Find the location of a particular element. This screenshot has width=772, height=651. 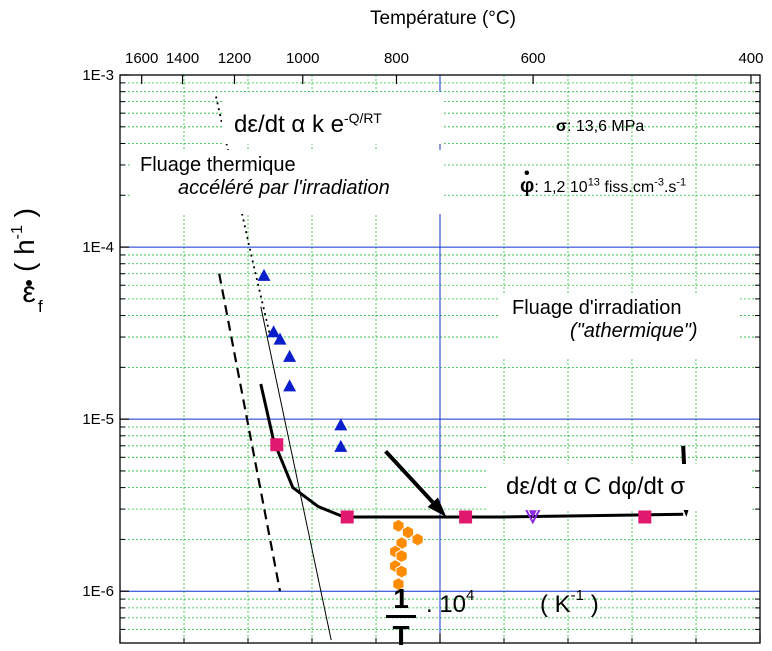

triangle-down-marker-inner is located at coordinates (532, 514).